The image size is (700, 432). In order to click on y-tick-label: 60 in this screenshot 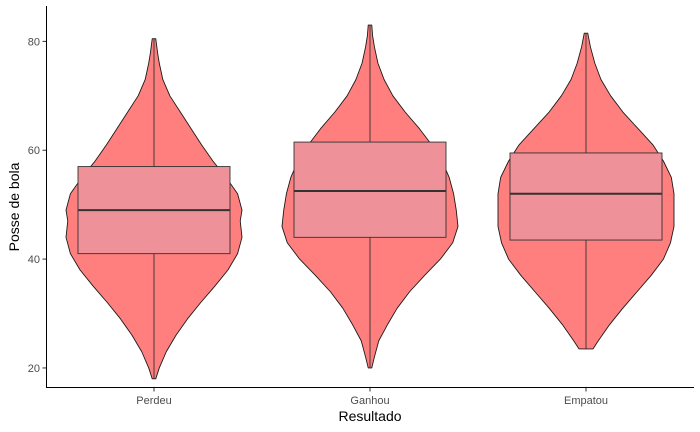, I will do `click(34, 151)`.